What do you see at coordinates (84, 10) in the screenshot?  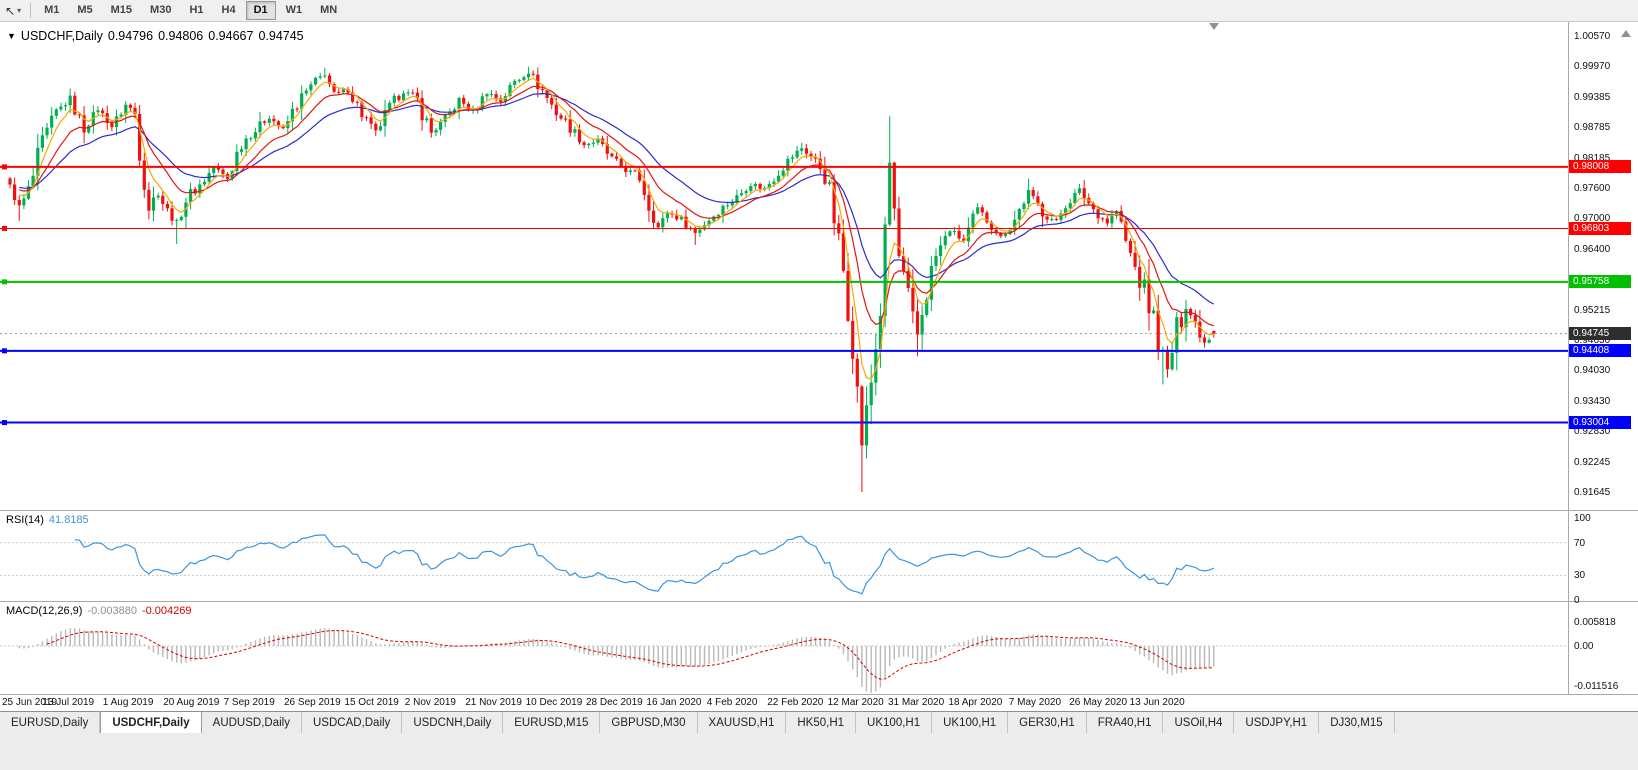 I see `timeframe-button-m5: M5` at bounding box center [84, 10].